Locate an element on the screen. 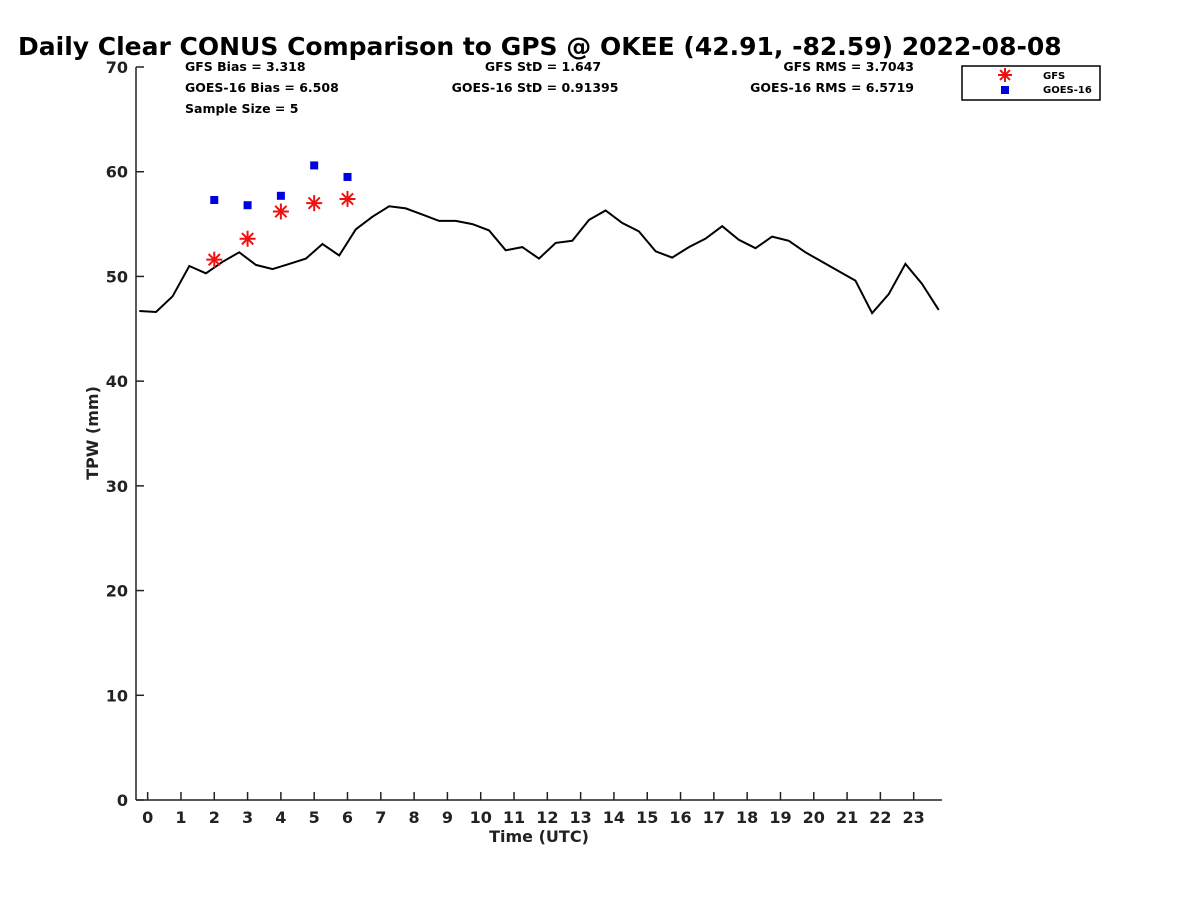 The height and width of the screenshot is (900, 1200). y-tick-label: 40 is located at coordinates (117, 381).